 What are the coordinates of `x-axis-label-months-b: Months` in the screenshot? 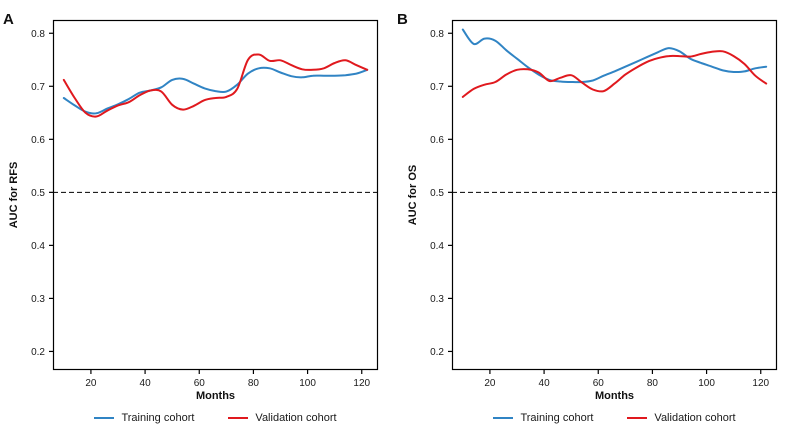 It's located at (614, 396).